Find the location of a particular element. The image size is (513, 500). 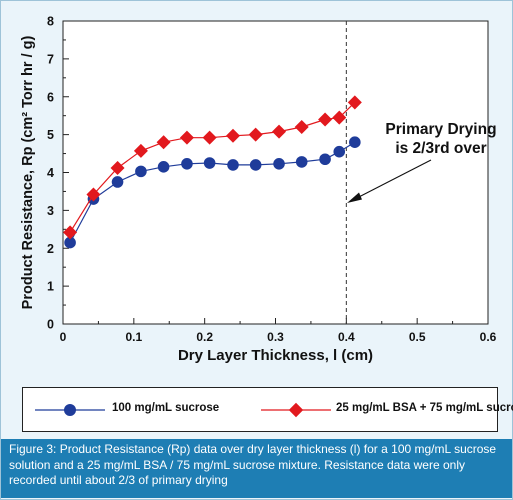

y-axis-label: Product Resistance, Rp (cm² Torr hr / g) is located at coordinates (28, 173).